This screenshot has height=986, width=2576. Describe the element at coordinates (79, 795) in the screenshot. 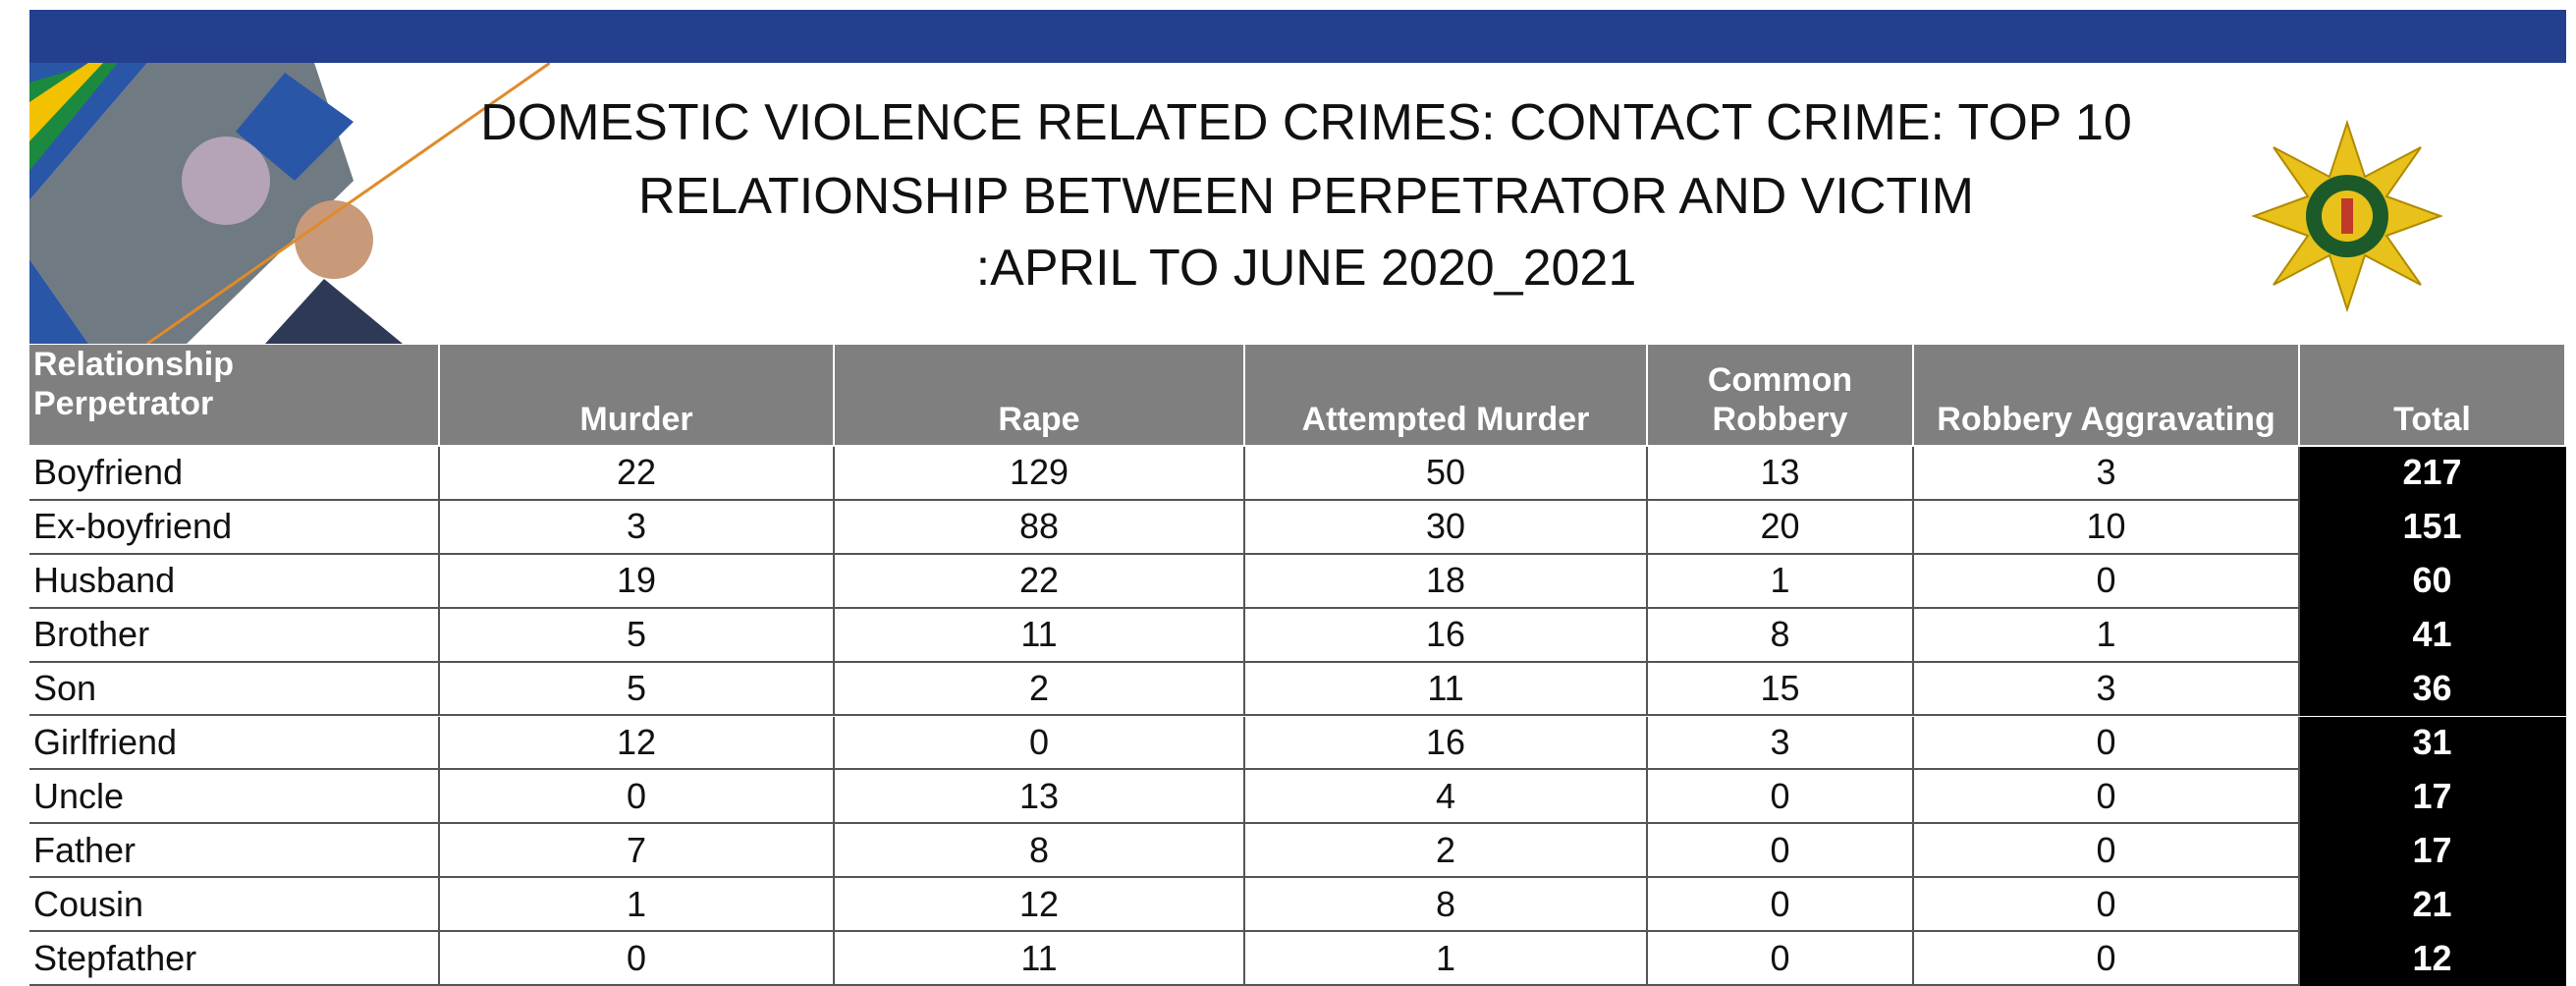

I see `cell-text: Uncle` at that location.